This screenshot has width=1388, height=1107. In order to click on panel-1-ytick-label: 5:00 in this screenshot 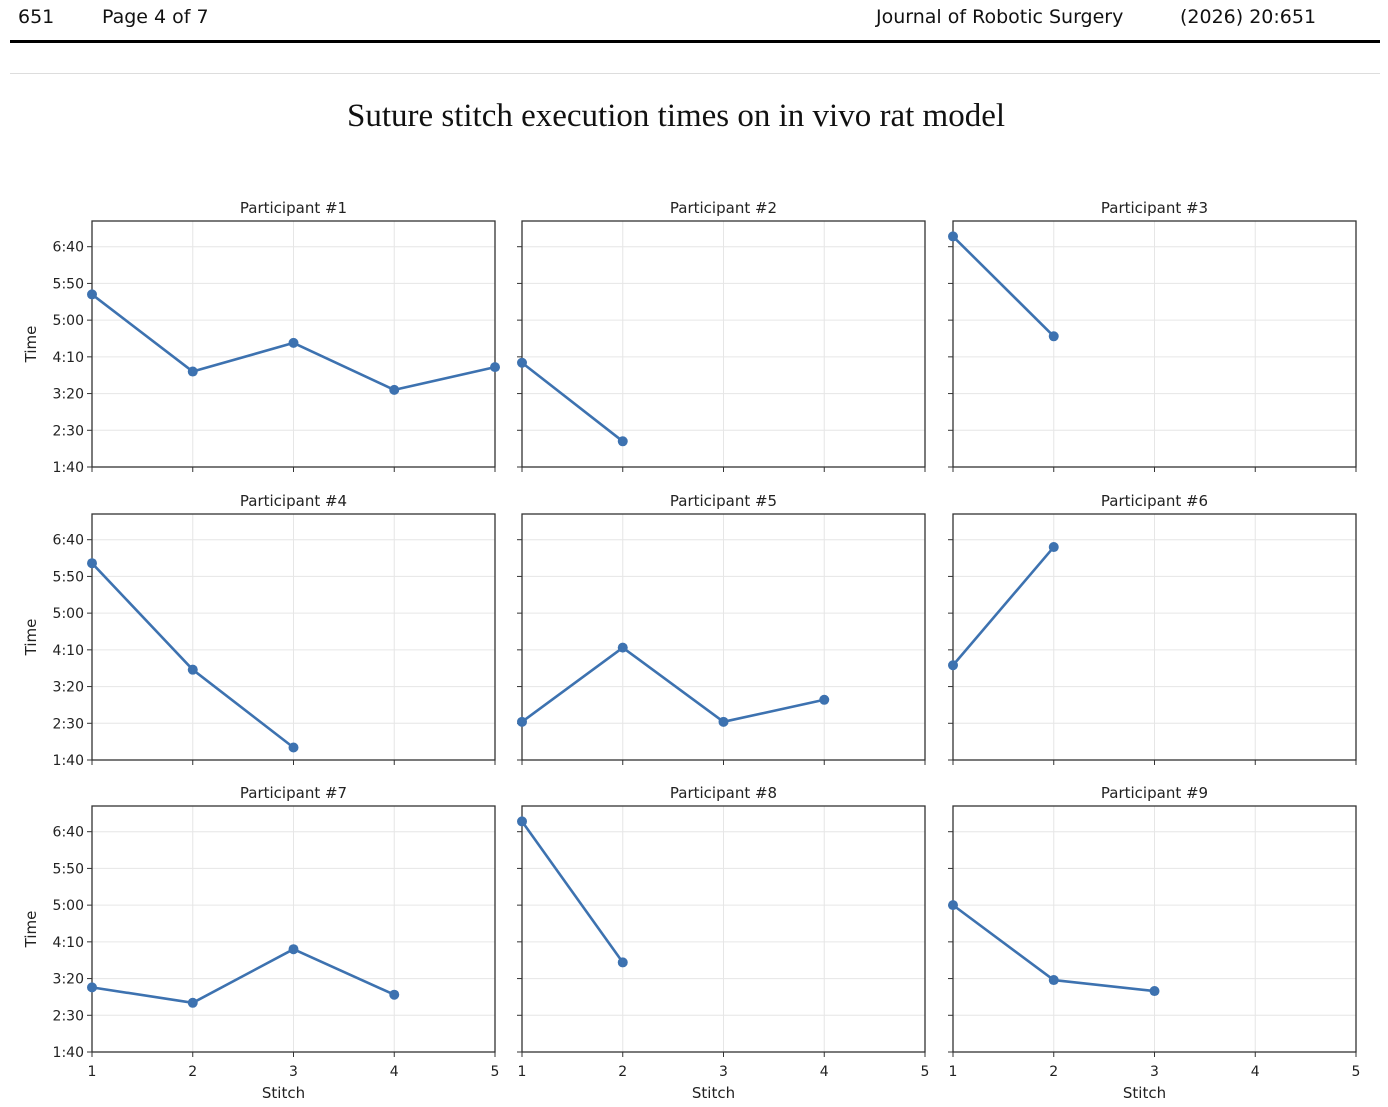, I will do `click(68, 321)`.